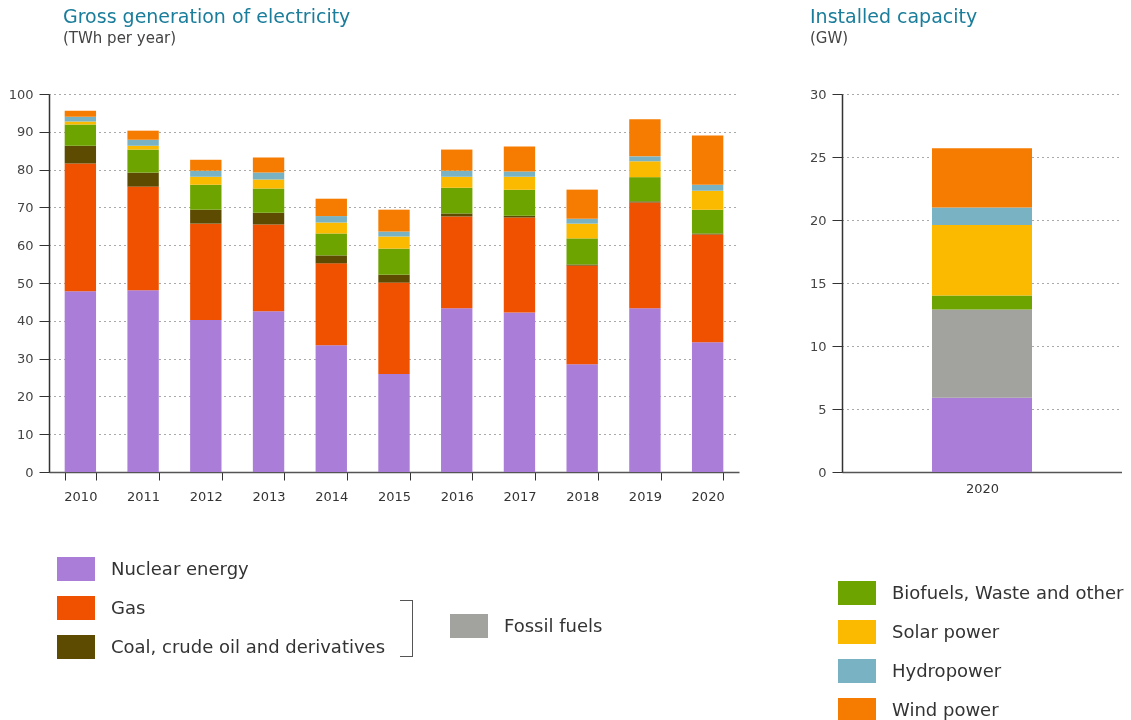  I want to click on y-tick-label: 70, so click(25, 207).